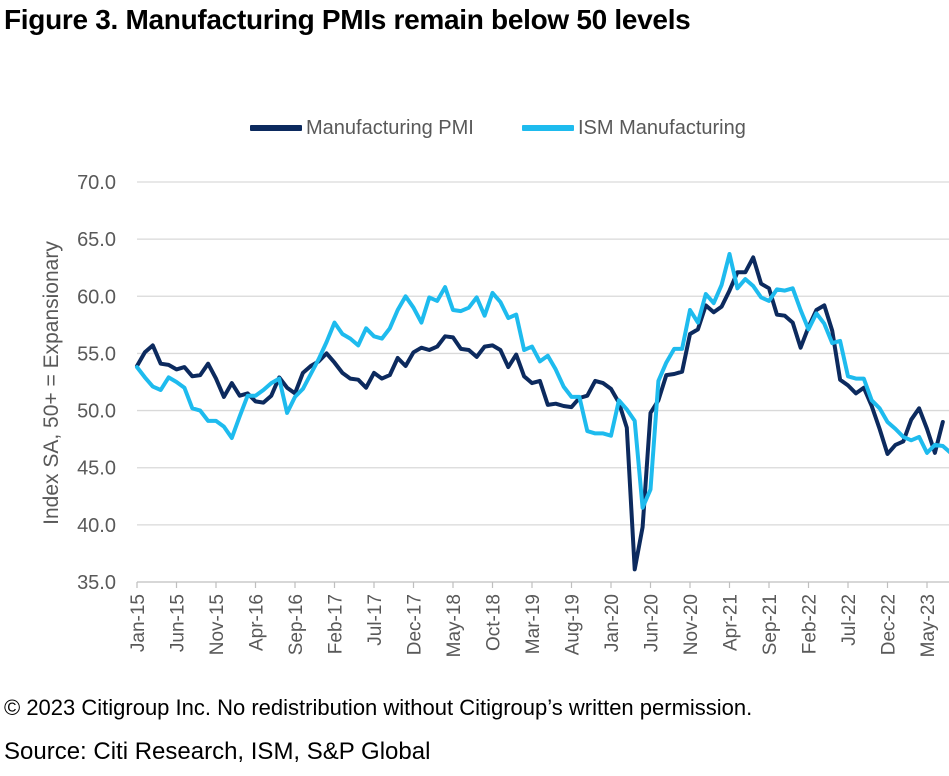  Describe the element at coordinates (51, 383) in the screenshot. I see `y-axis-label: Index SA, 50+ = Expansionary` at that location.